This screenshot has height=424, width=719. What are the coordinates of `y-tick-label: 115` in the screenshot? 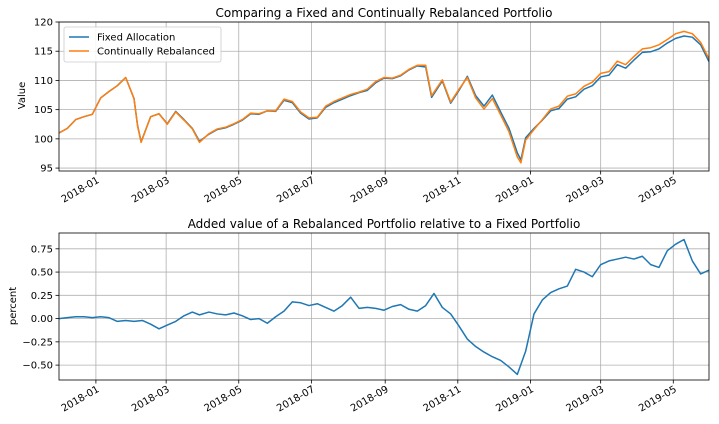 It's located at (43, 52).